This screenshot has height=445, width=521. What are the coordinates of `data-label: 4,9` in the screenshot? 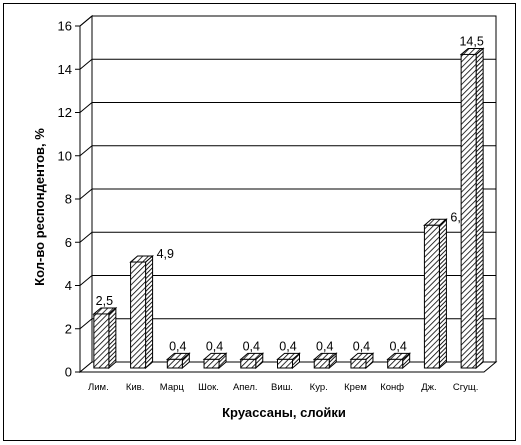 It's located at (165, 254).